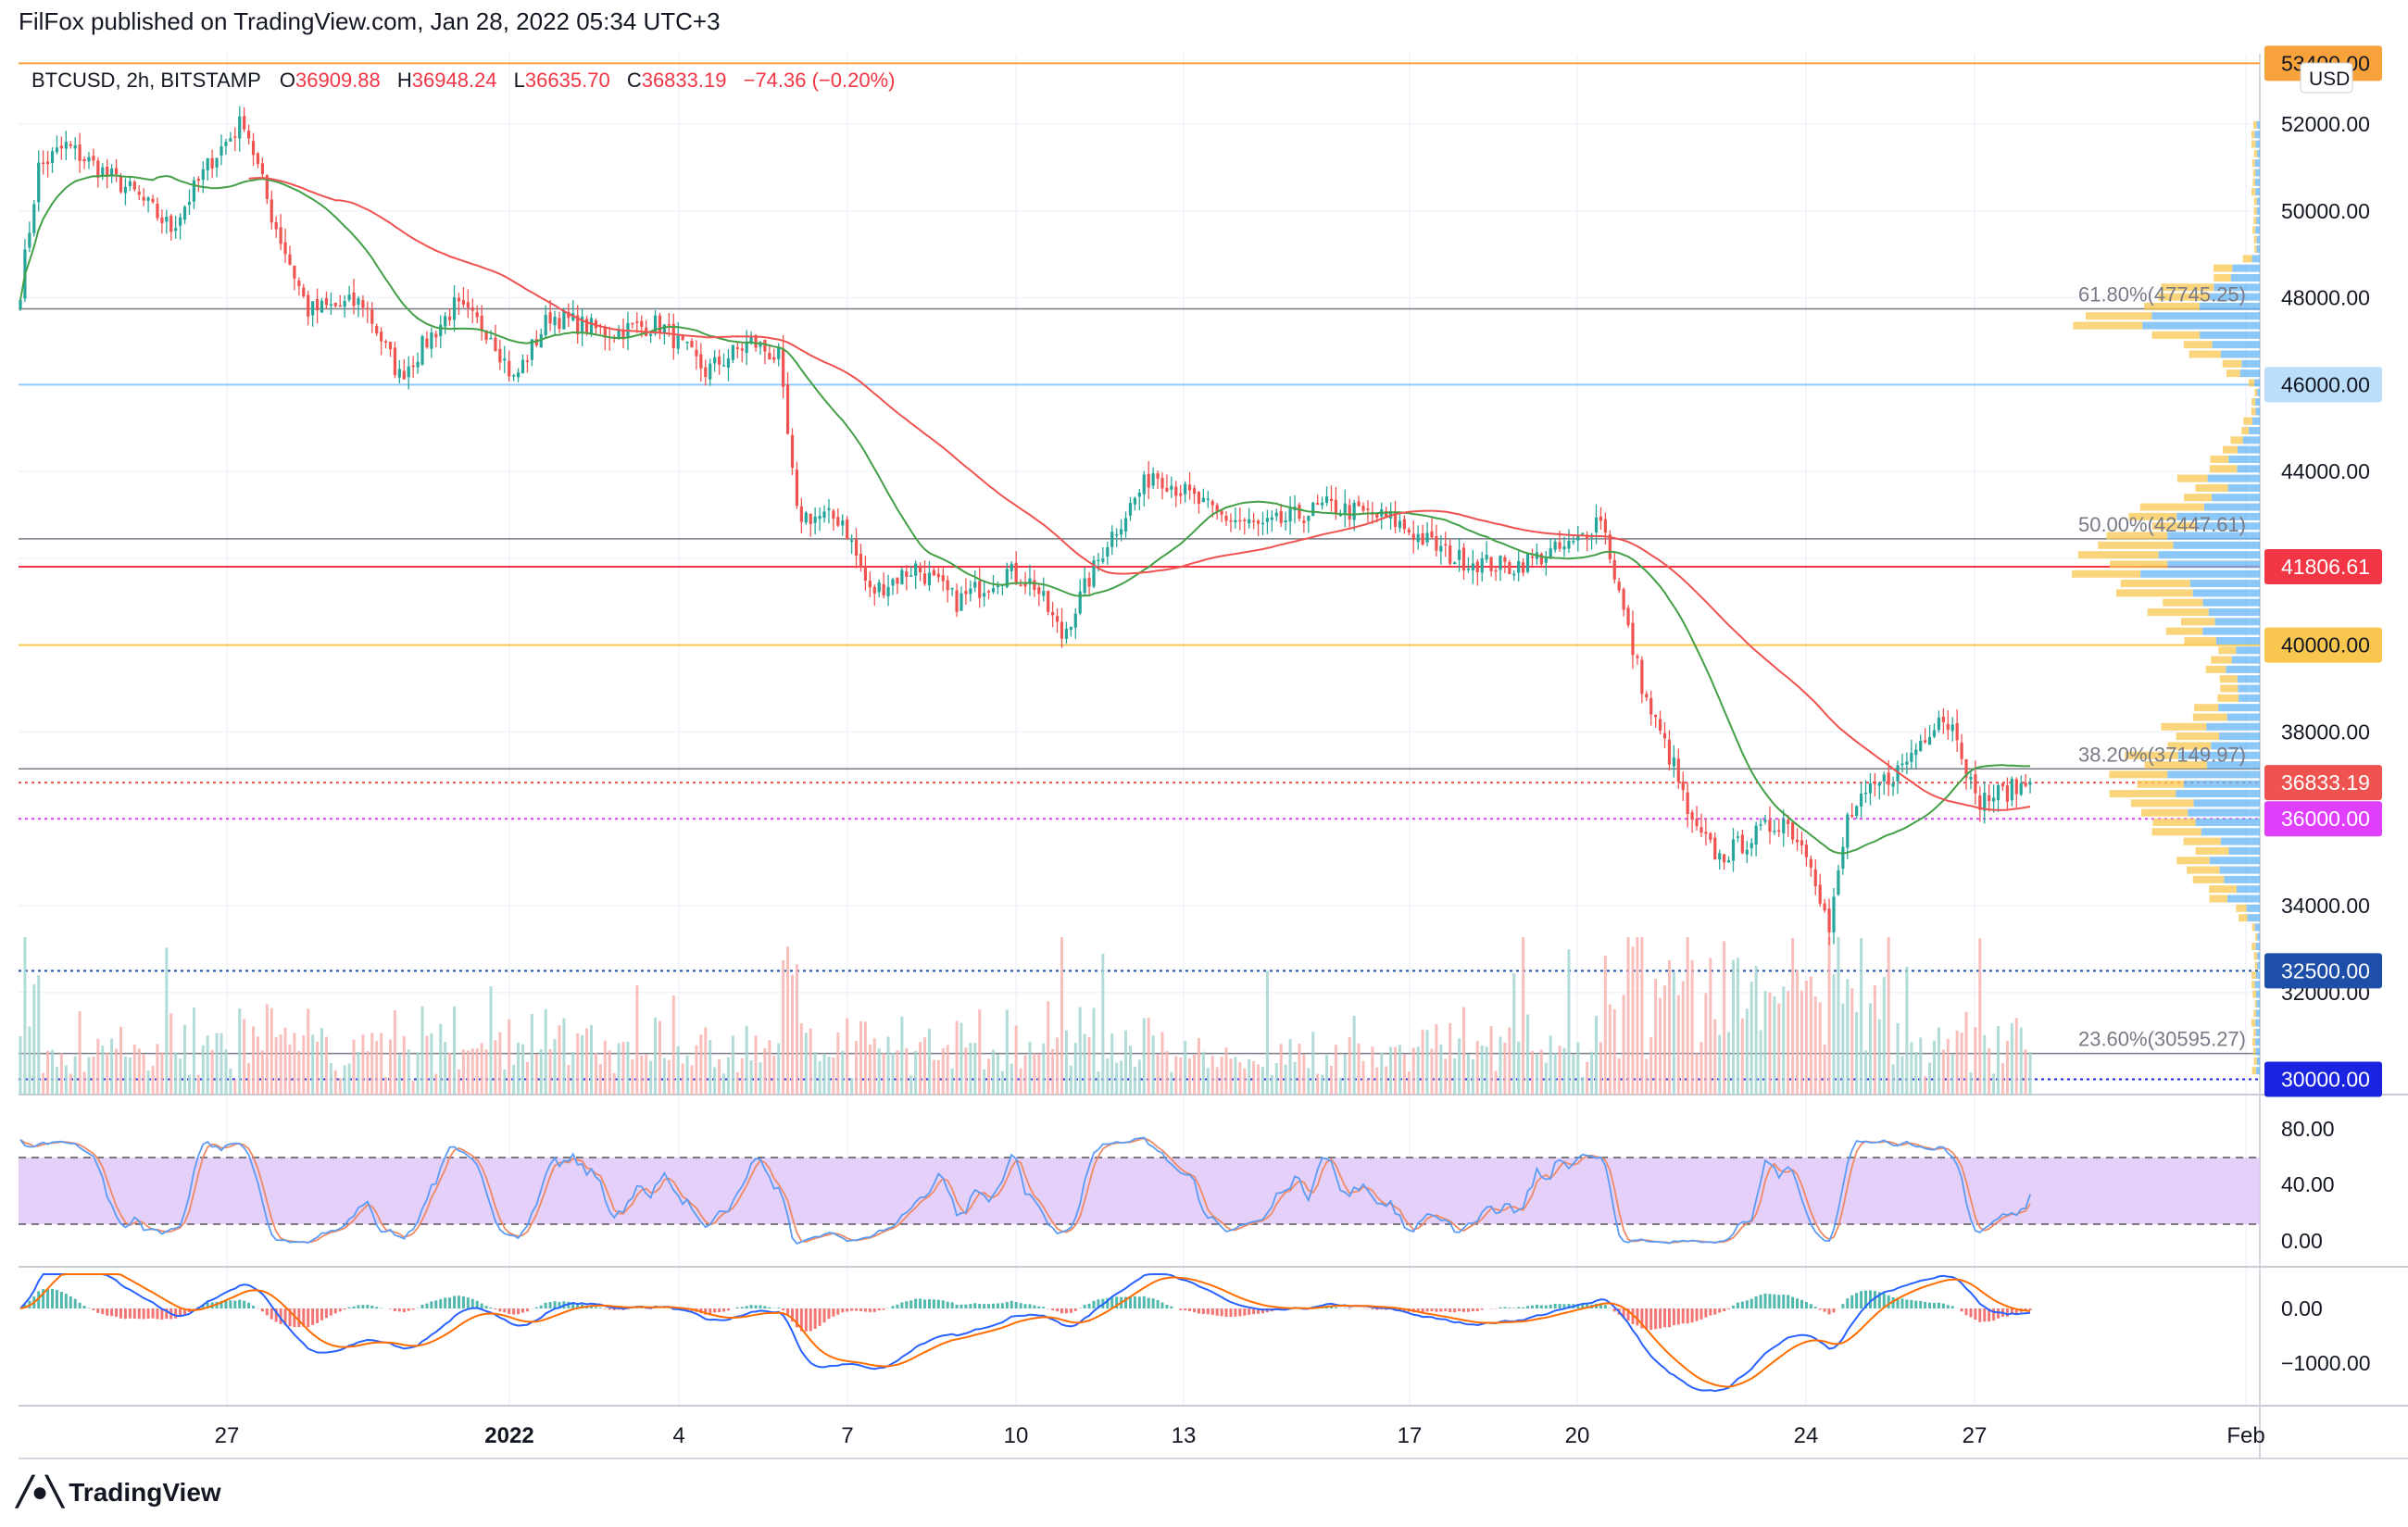  What do you see at coordinates (119, 1492) in the screenshot?
I see `tradingview-brand: ╱●╲ TradingView` at bounding box center [119, 1492].